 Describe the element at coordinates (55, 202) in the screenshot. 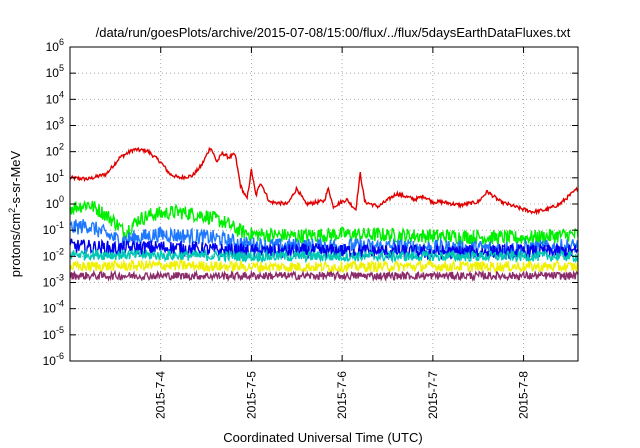

I see `y-tick-label: 10⁰` at that location.